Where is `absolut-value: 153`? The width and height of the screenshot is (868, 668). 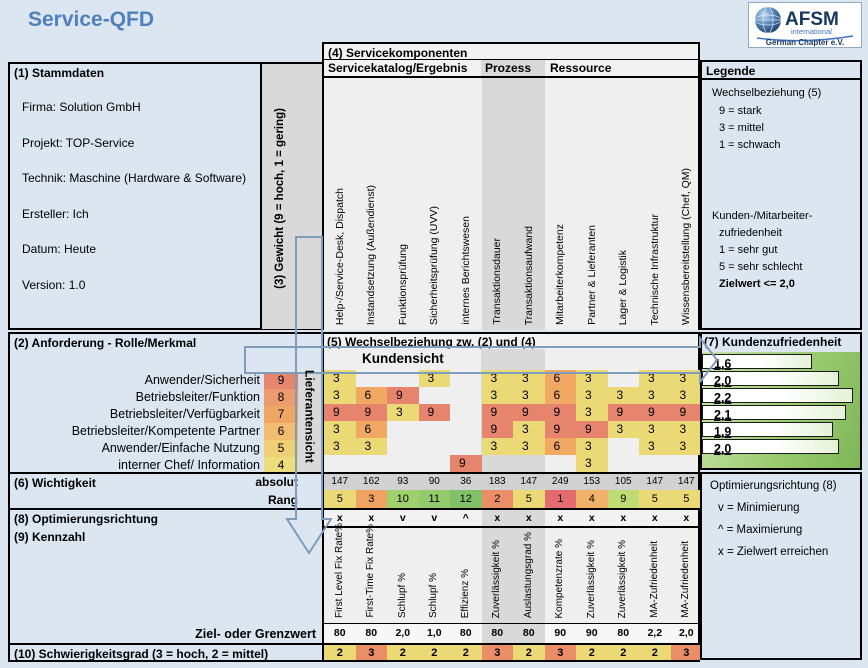 absolut-value: 153 is located at coordinates (592, 481).